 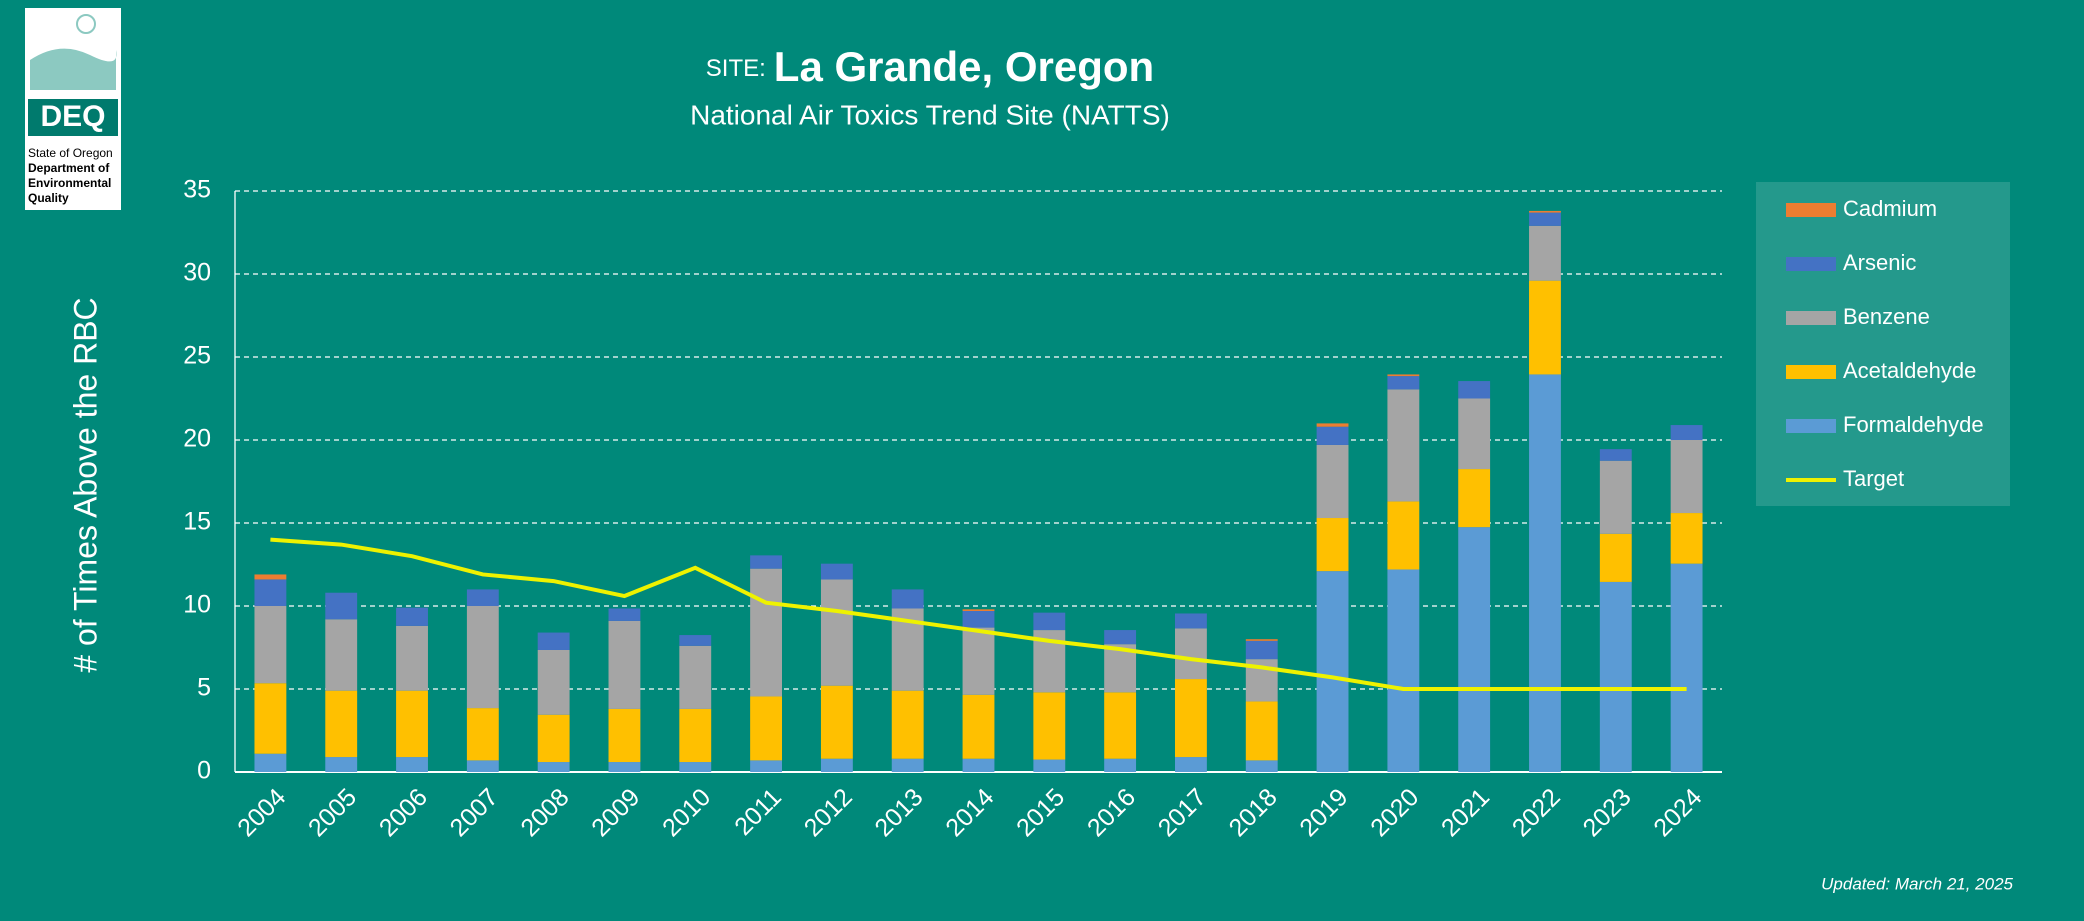 What do you see at coordinates (197, 439) in the screenshot?
I see `y-tick-label: 20` at bounding box center [197, 439].